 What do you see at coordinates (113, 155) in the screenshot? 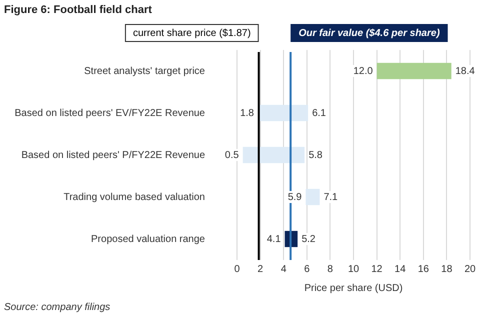
I see `y-tick-label: Based on listed peers' P/FY22E Revenue` at bounding box center [113, 155].